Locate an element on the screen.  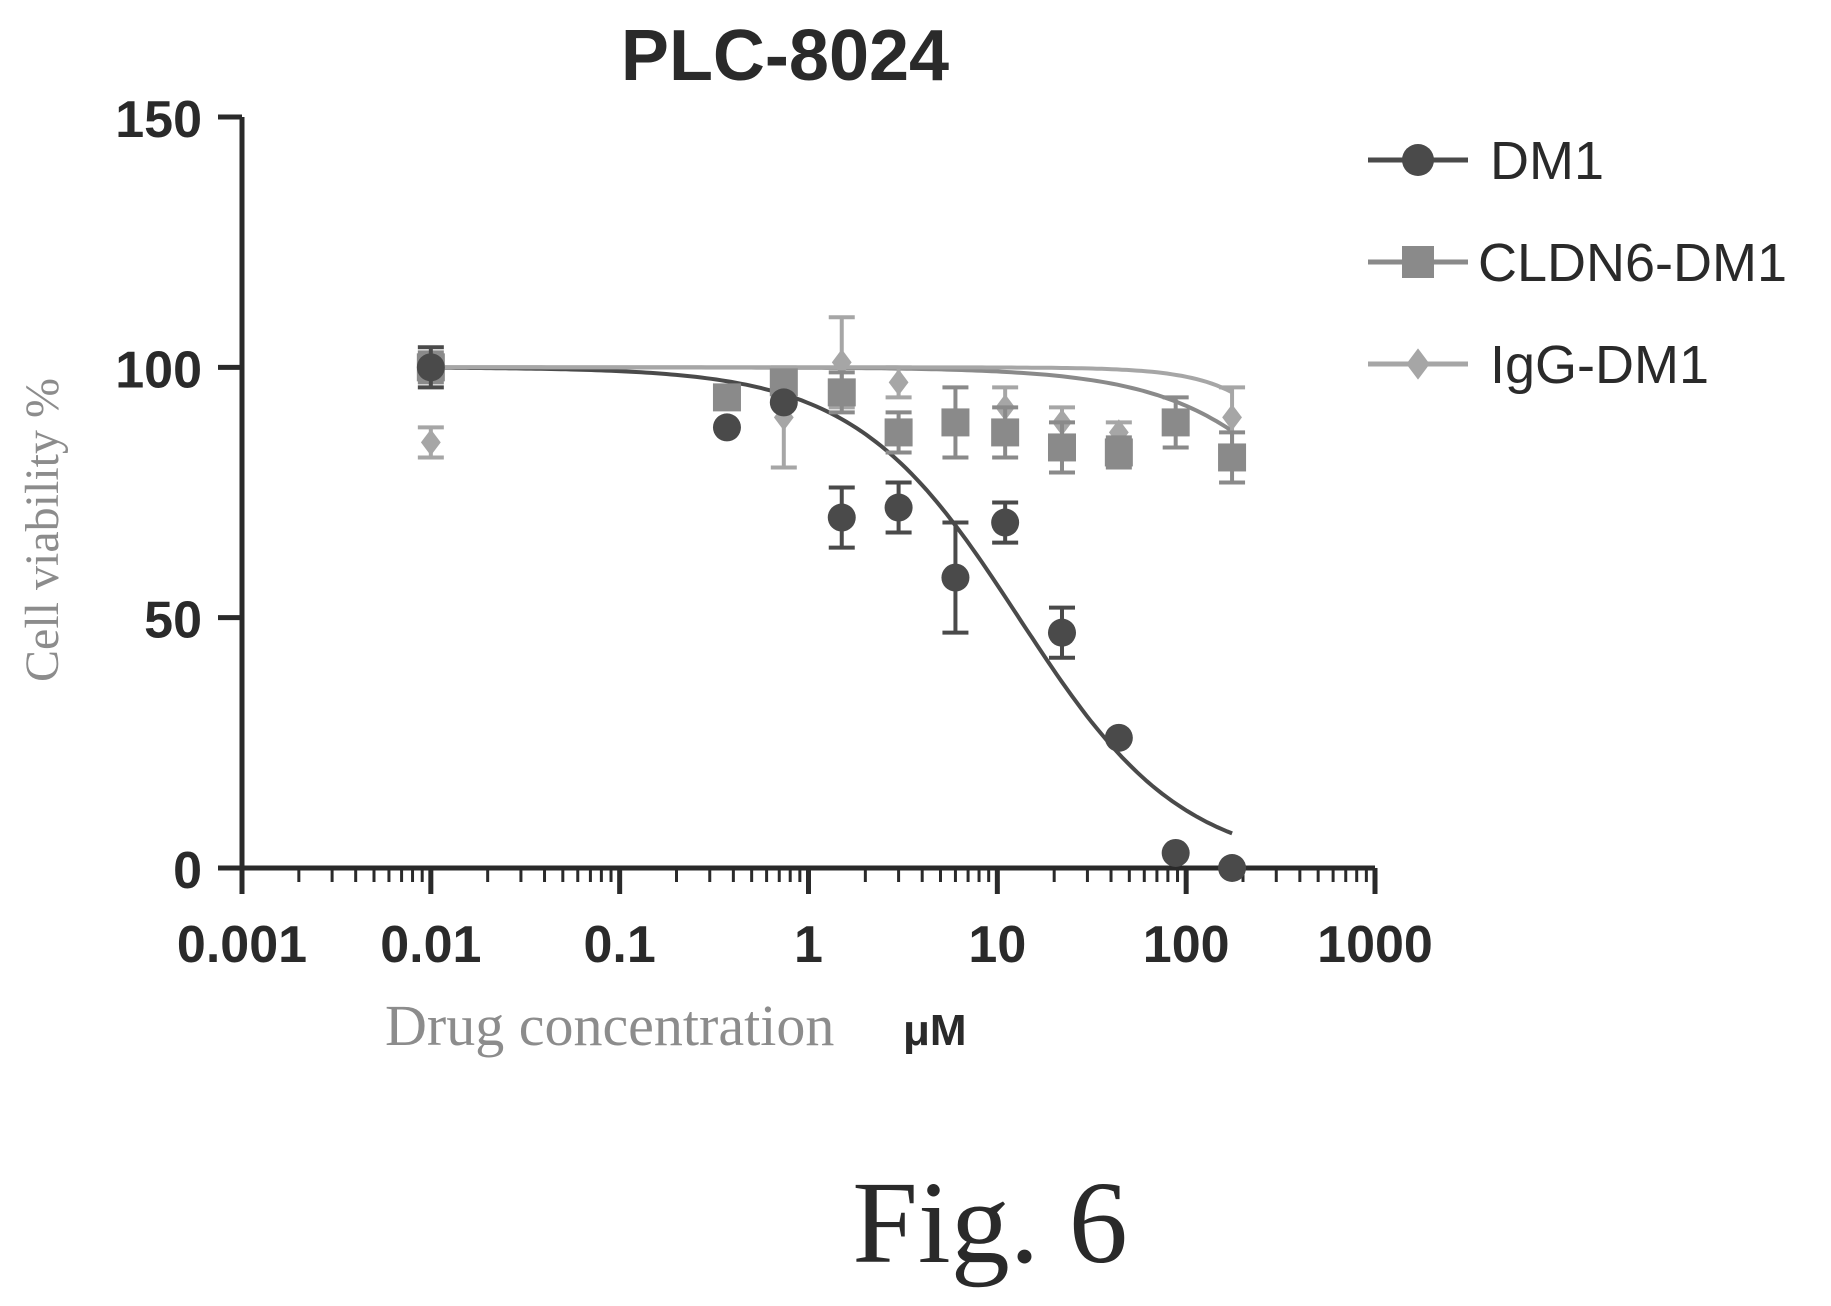
y-axis-label: Cell viability % is located at coordinates (42, 530).